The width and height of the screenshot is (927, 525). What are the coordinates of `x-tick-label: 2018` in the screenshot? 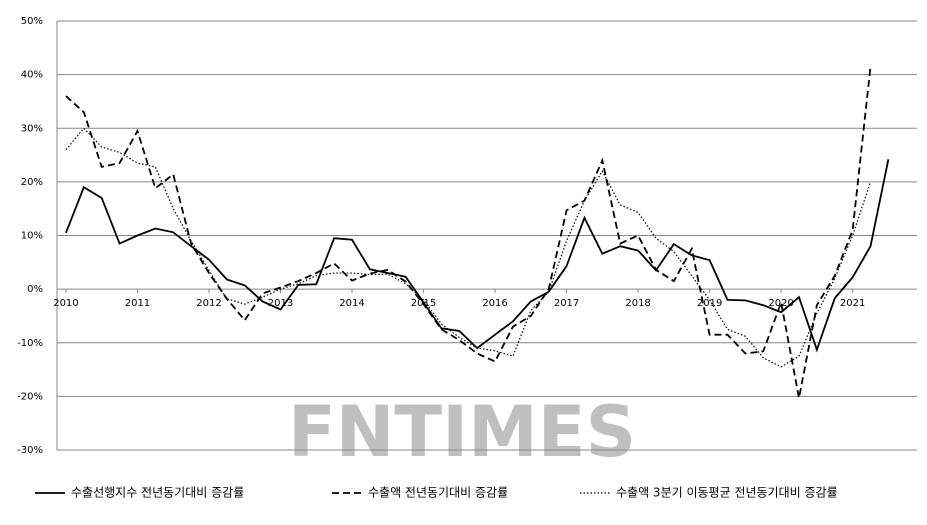 It's located at (637, 303).